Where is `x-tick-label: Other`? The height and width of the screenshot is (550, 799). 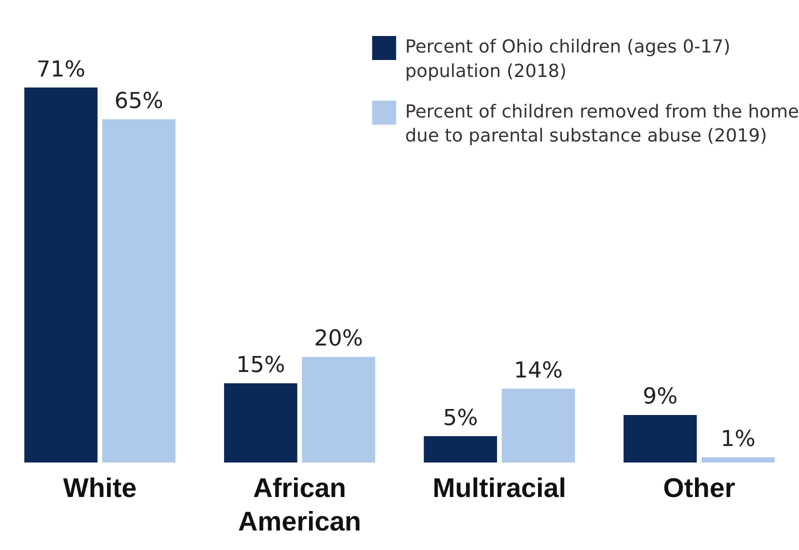
x-tick-label: Other is located at coordinates (699, 487).